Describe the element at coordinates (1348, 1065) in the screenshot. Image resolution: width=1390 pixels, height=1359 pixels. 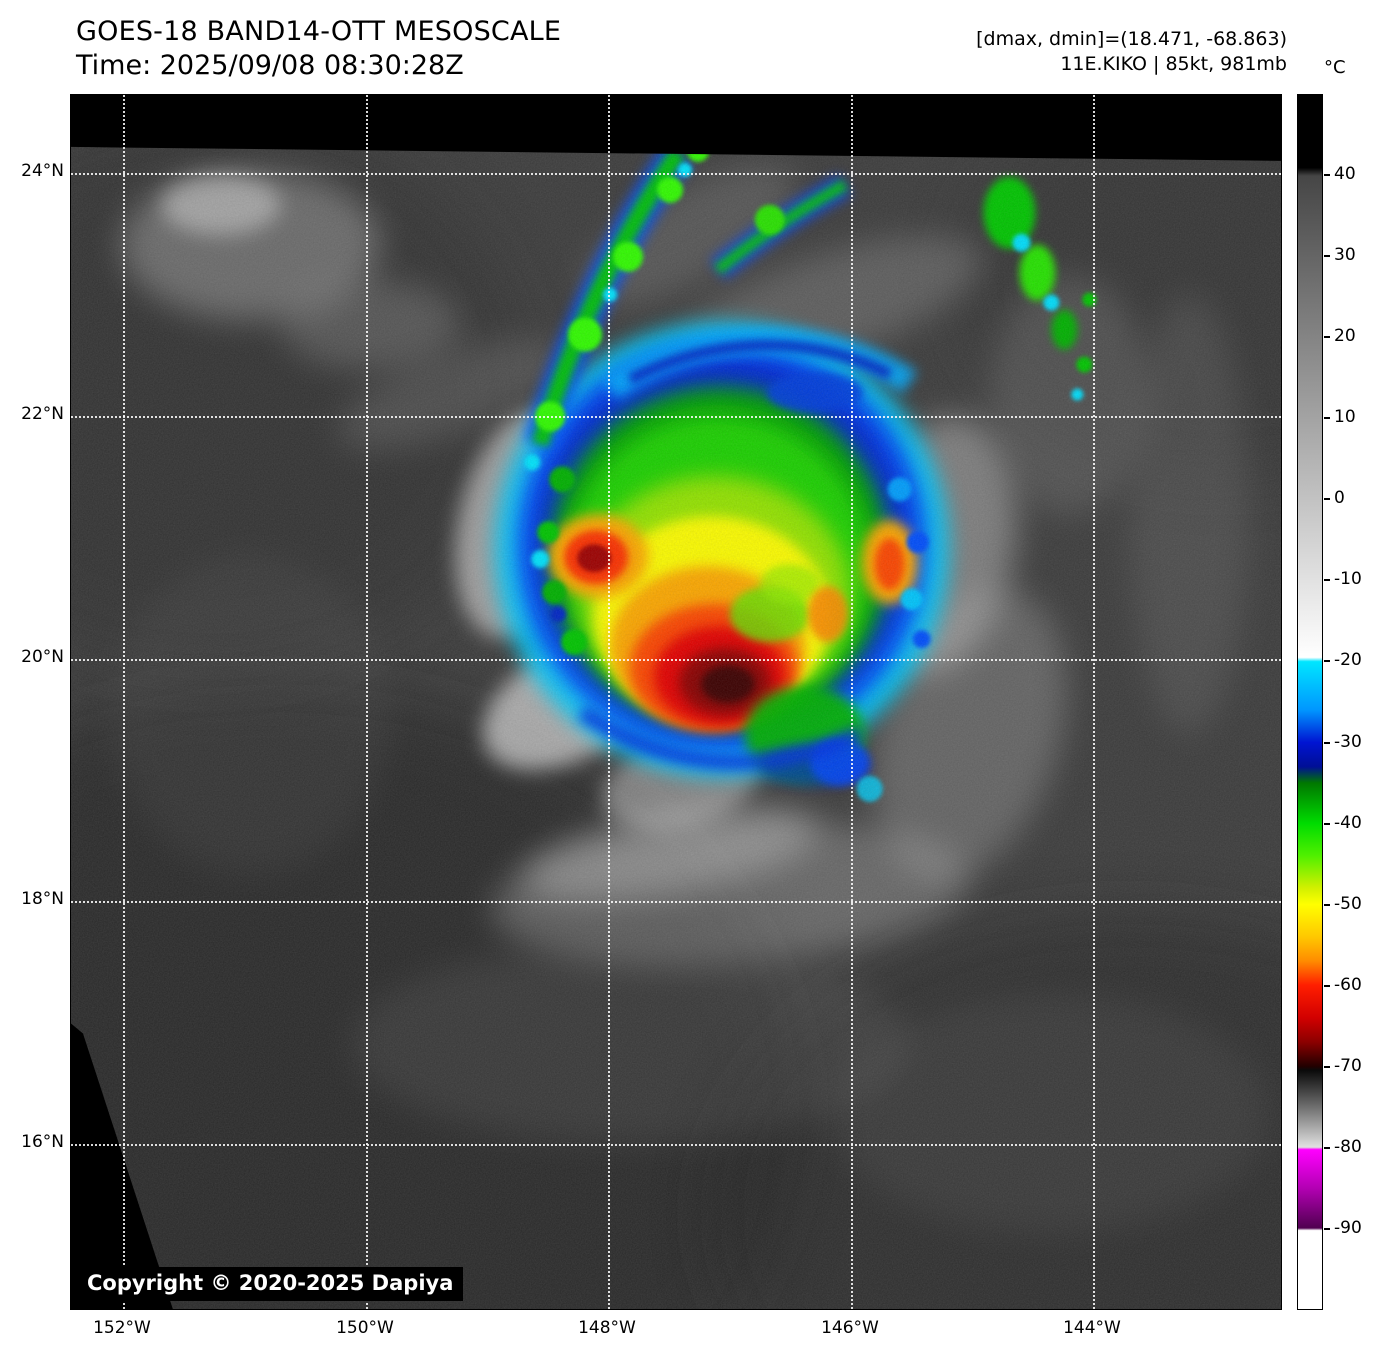
I see `colorbar-tick-label: -70` at that location.